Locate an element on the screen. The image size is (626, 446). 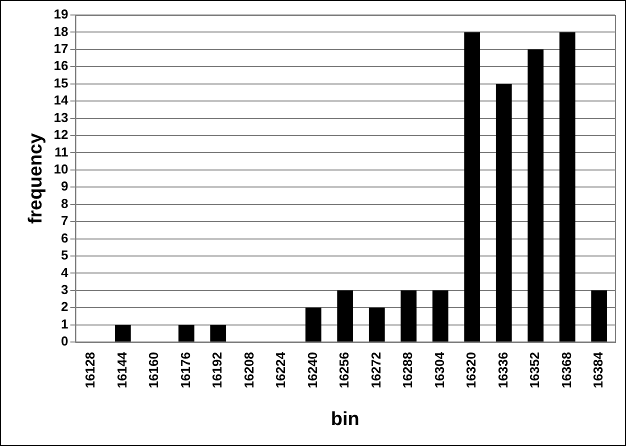
y-tick-label: 10 is located at coordinates (61, 168).